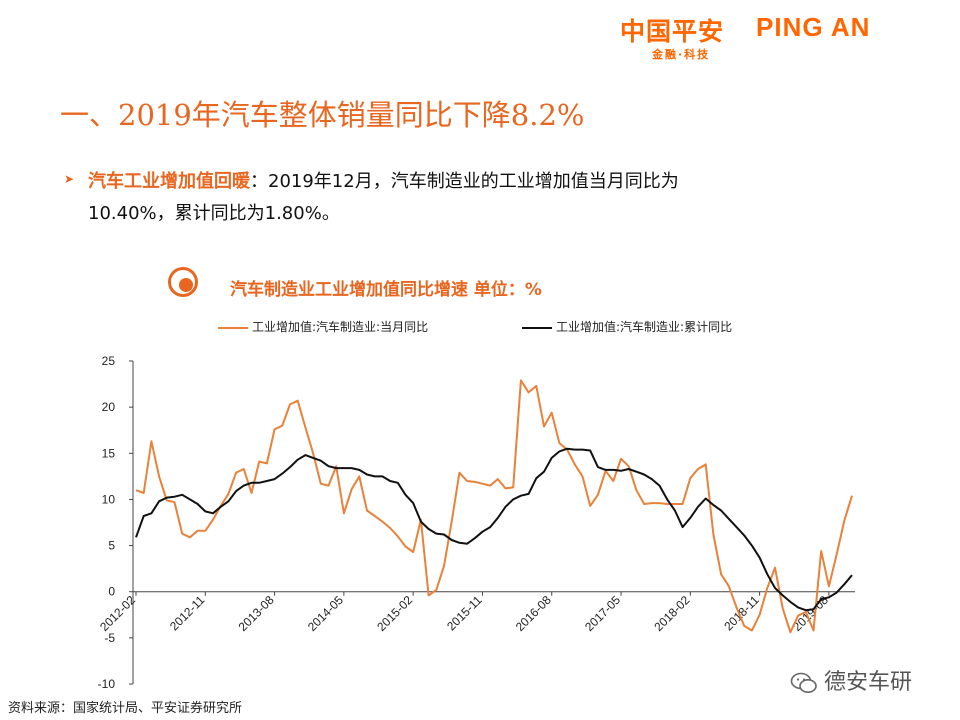  What do you see at coordinates (813, 27) in the screenshot?
I see `brand-name-en: PING AN` at bounding box center [813, 27].